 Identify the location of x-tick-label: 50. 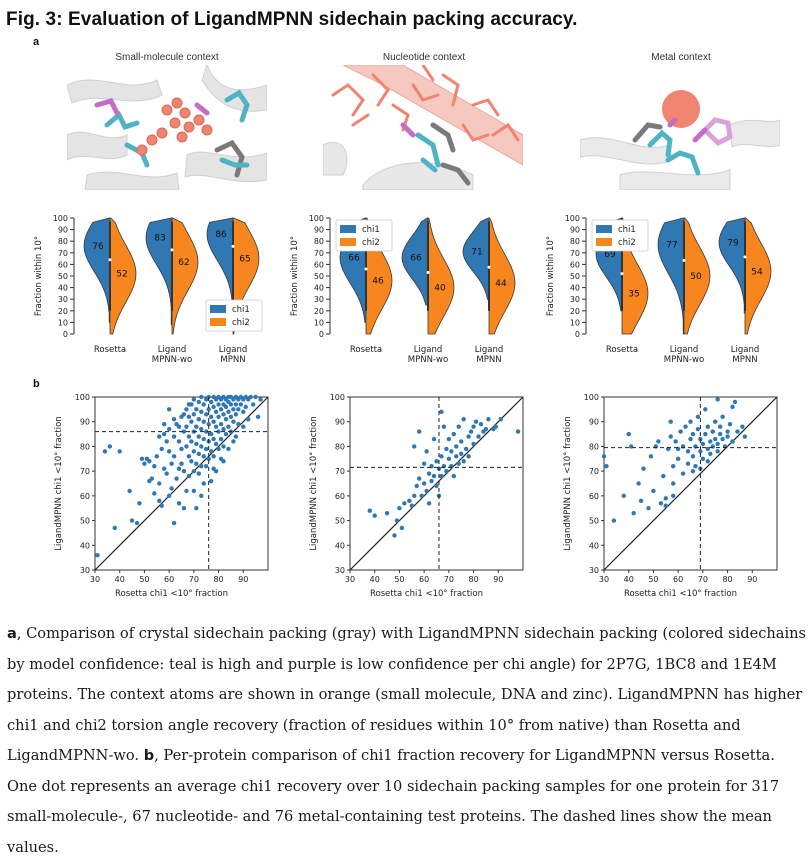
(399, 579).